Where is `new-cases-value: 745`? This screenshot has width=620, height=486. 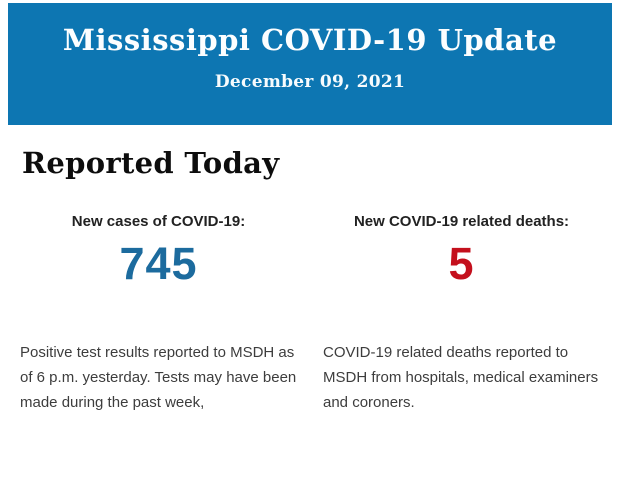 new-cases-value: 745 is located at coordinates (158, 263).